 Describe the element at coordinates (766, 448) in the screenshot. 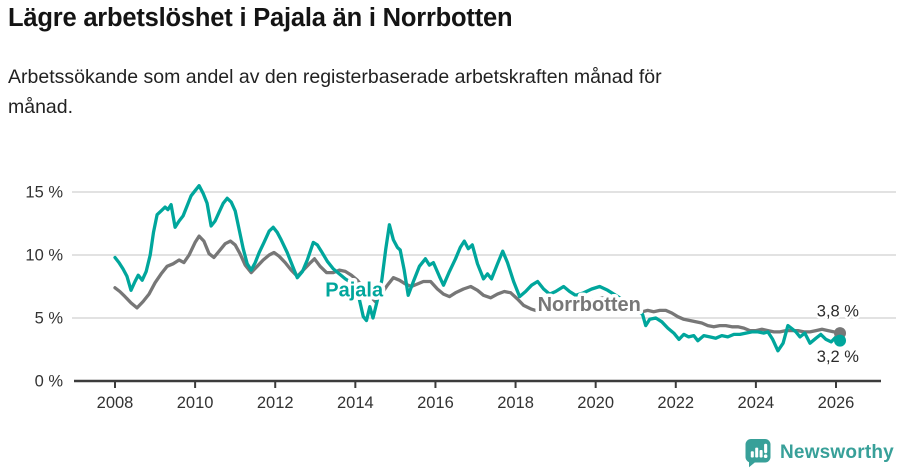

I see `exclamation-icon` at that location.